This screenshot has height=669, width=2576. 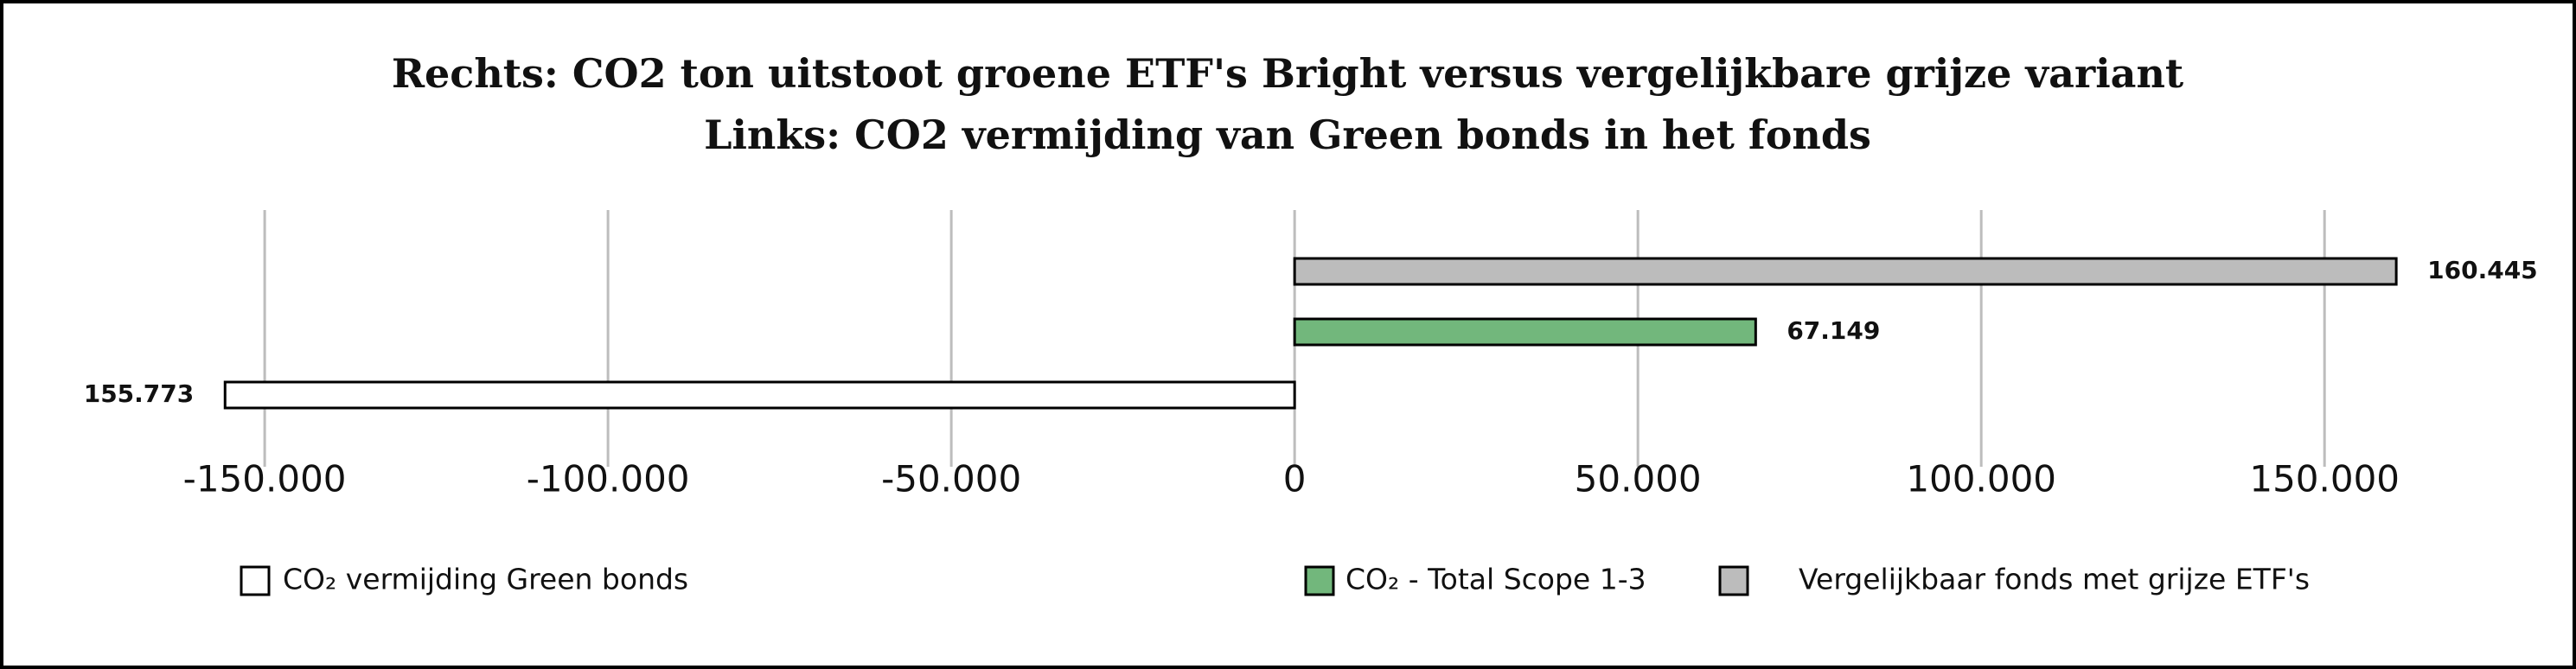 I want to click on x-tick-label: 50.000, so click(x=1638, y=479).